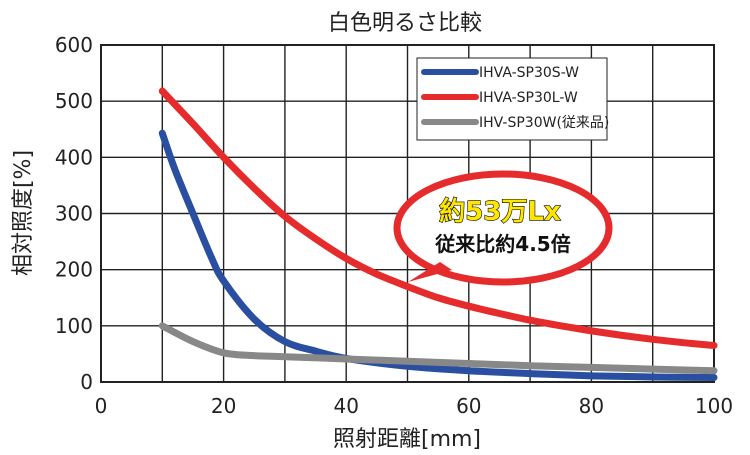 This screenshot has height=455, width=750. What do you see at coordinates (74, 157) in the screenshot?
I see `y-tick-label: 400` at bounding box center [74, 157].